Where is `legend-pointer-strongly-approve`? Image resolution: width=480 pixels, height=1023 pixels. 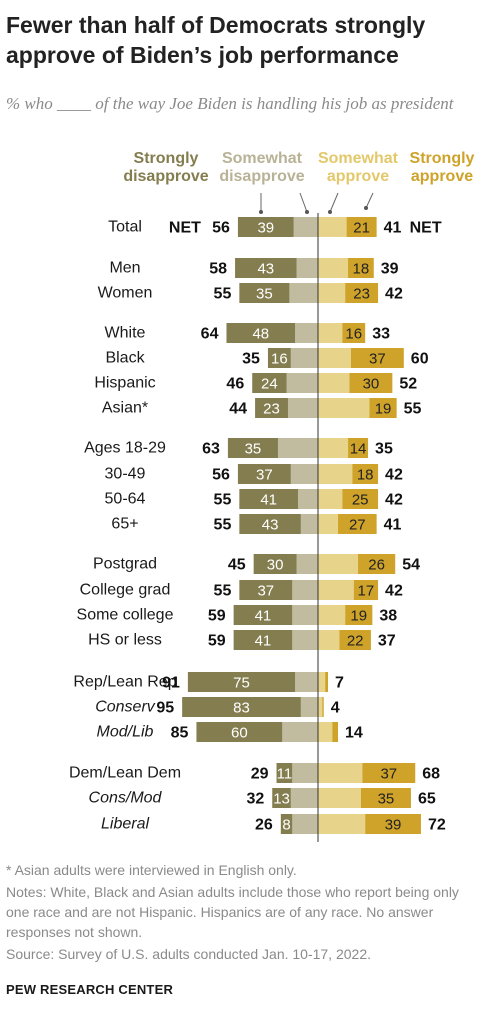
legend-pointer-strongly-approve is located at coordinates (369, 200).